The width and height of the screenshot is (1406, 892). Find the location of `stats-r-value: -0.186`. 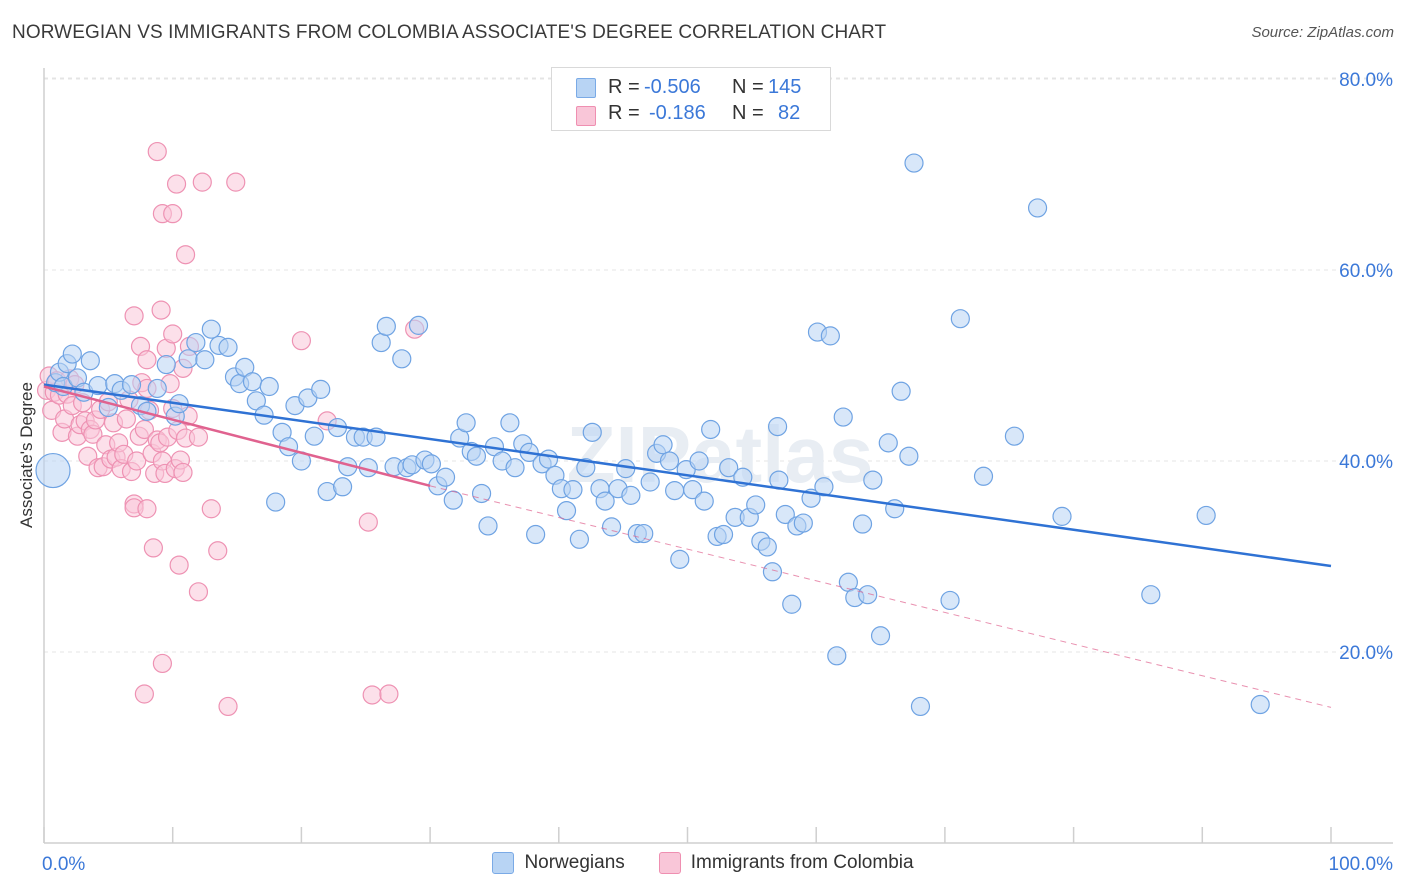

stats-r-value: -0.186 is located at coordinates (677, 113).